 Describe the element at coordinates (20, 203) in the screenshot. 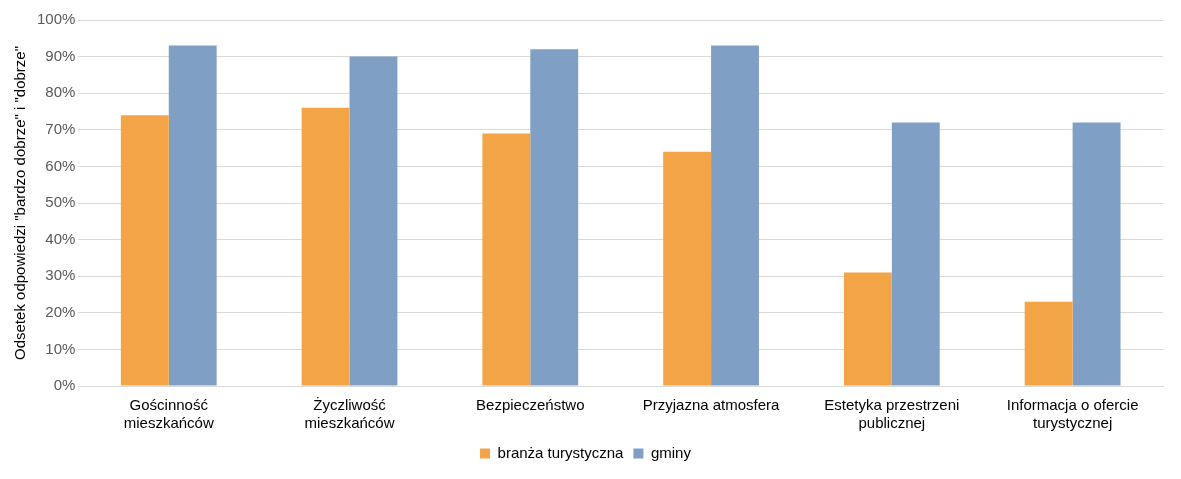

I see `y-axis-title: Odsetek odpowiedzi "bardzo dobrze" i "dobrze"` at that location.